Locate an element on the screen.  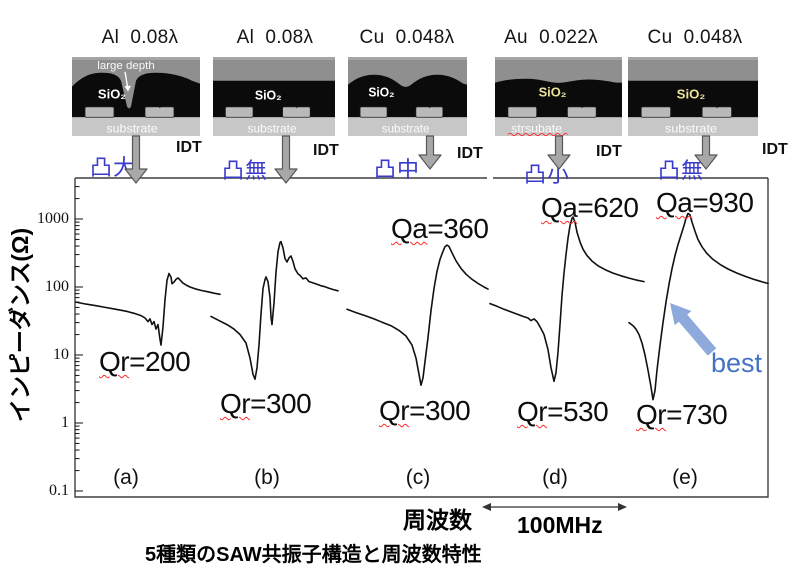
q-annotation: Qa=930 is located at coordinates (705, 202).